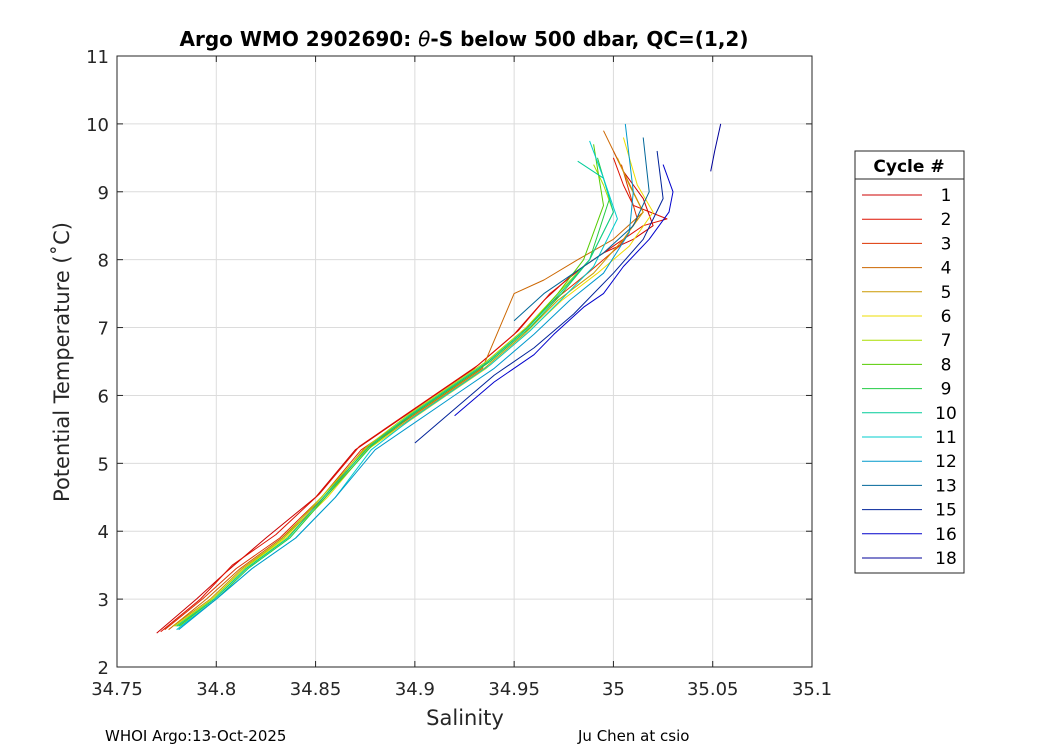 The height and width of the screenshot is (754, 1050). What do you see at coordinates (316, 689) in the screenshot?
I see `x-tick-label: 34.85` at bounding box center [316, 689].